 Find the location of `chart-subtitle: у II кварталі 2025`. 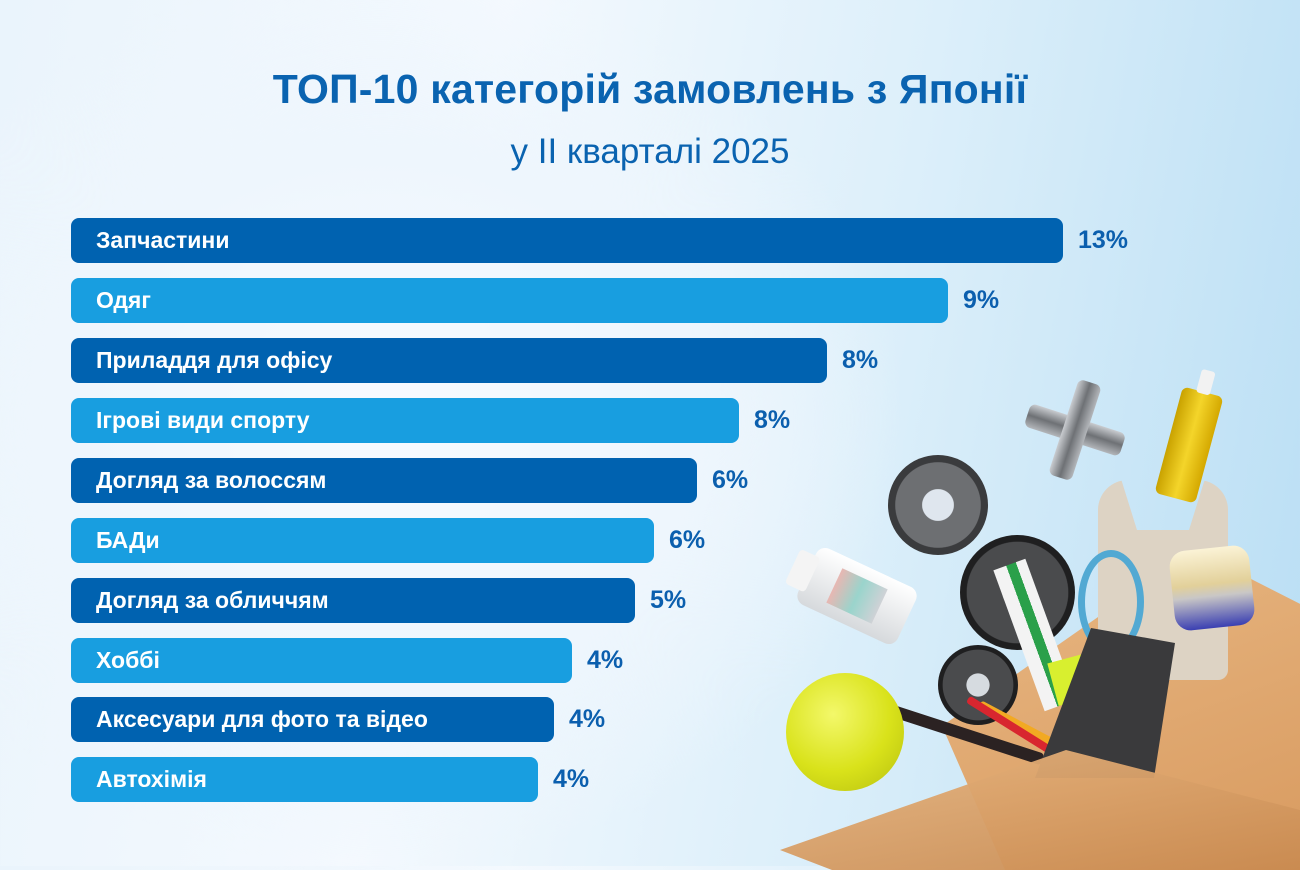

chart-subtitle: у II кварталі 2025 is located at coordinates (650, 151).